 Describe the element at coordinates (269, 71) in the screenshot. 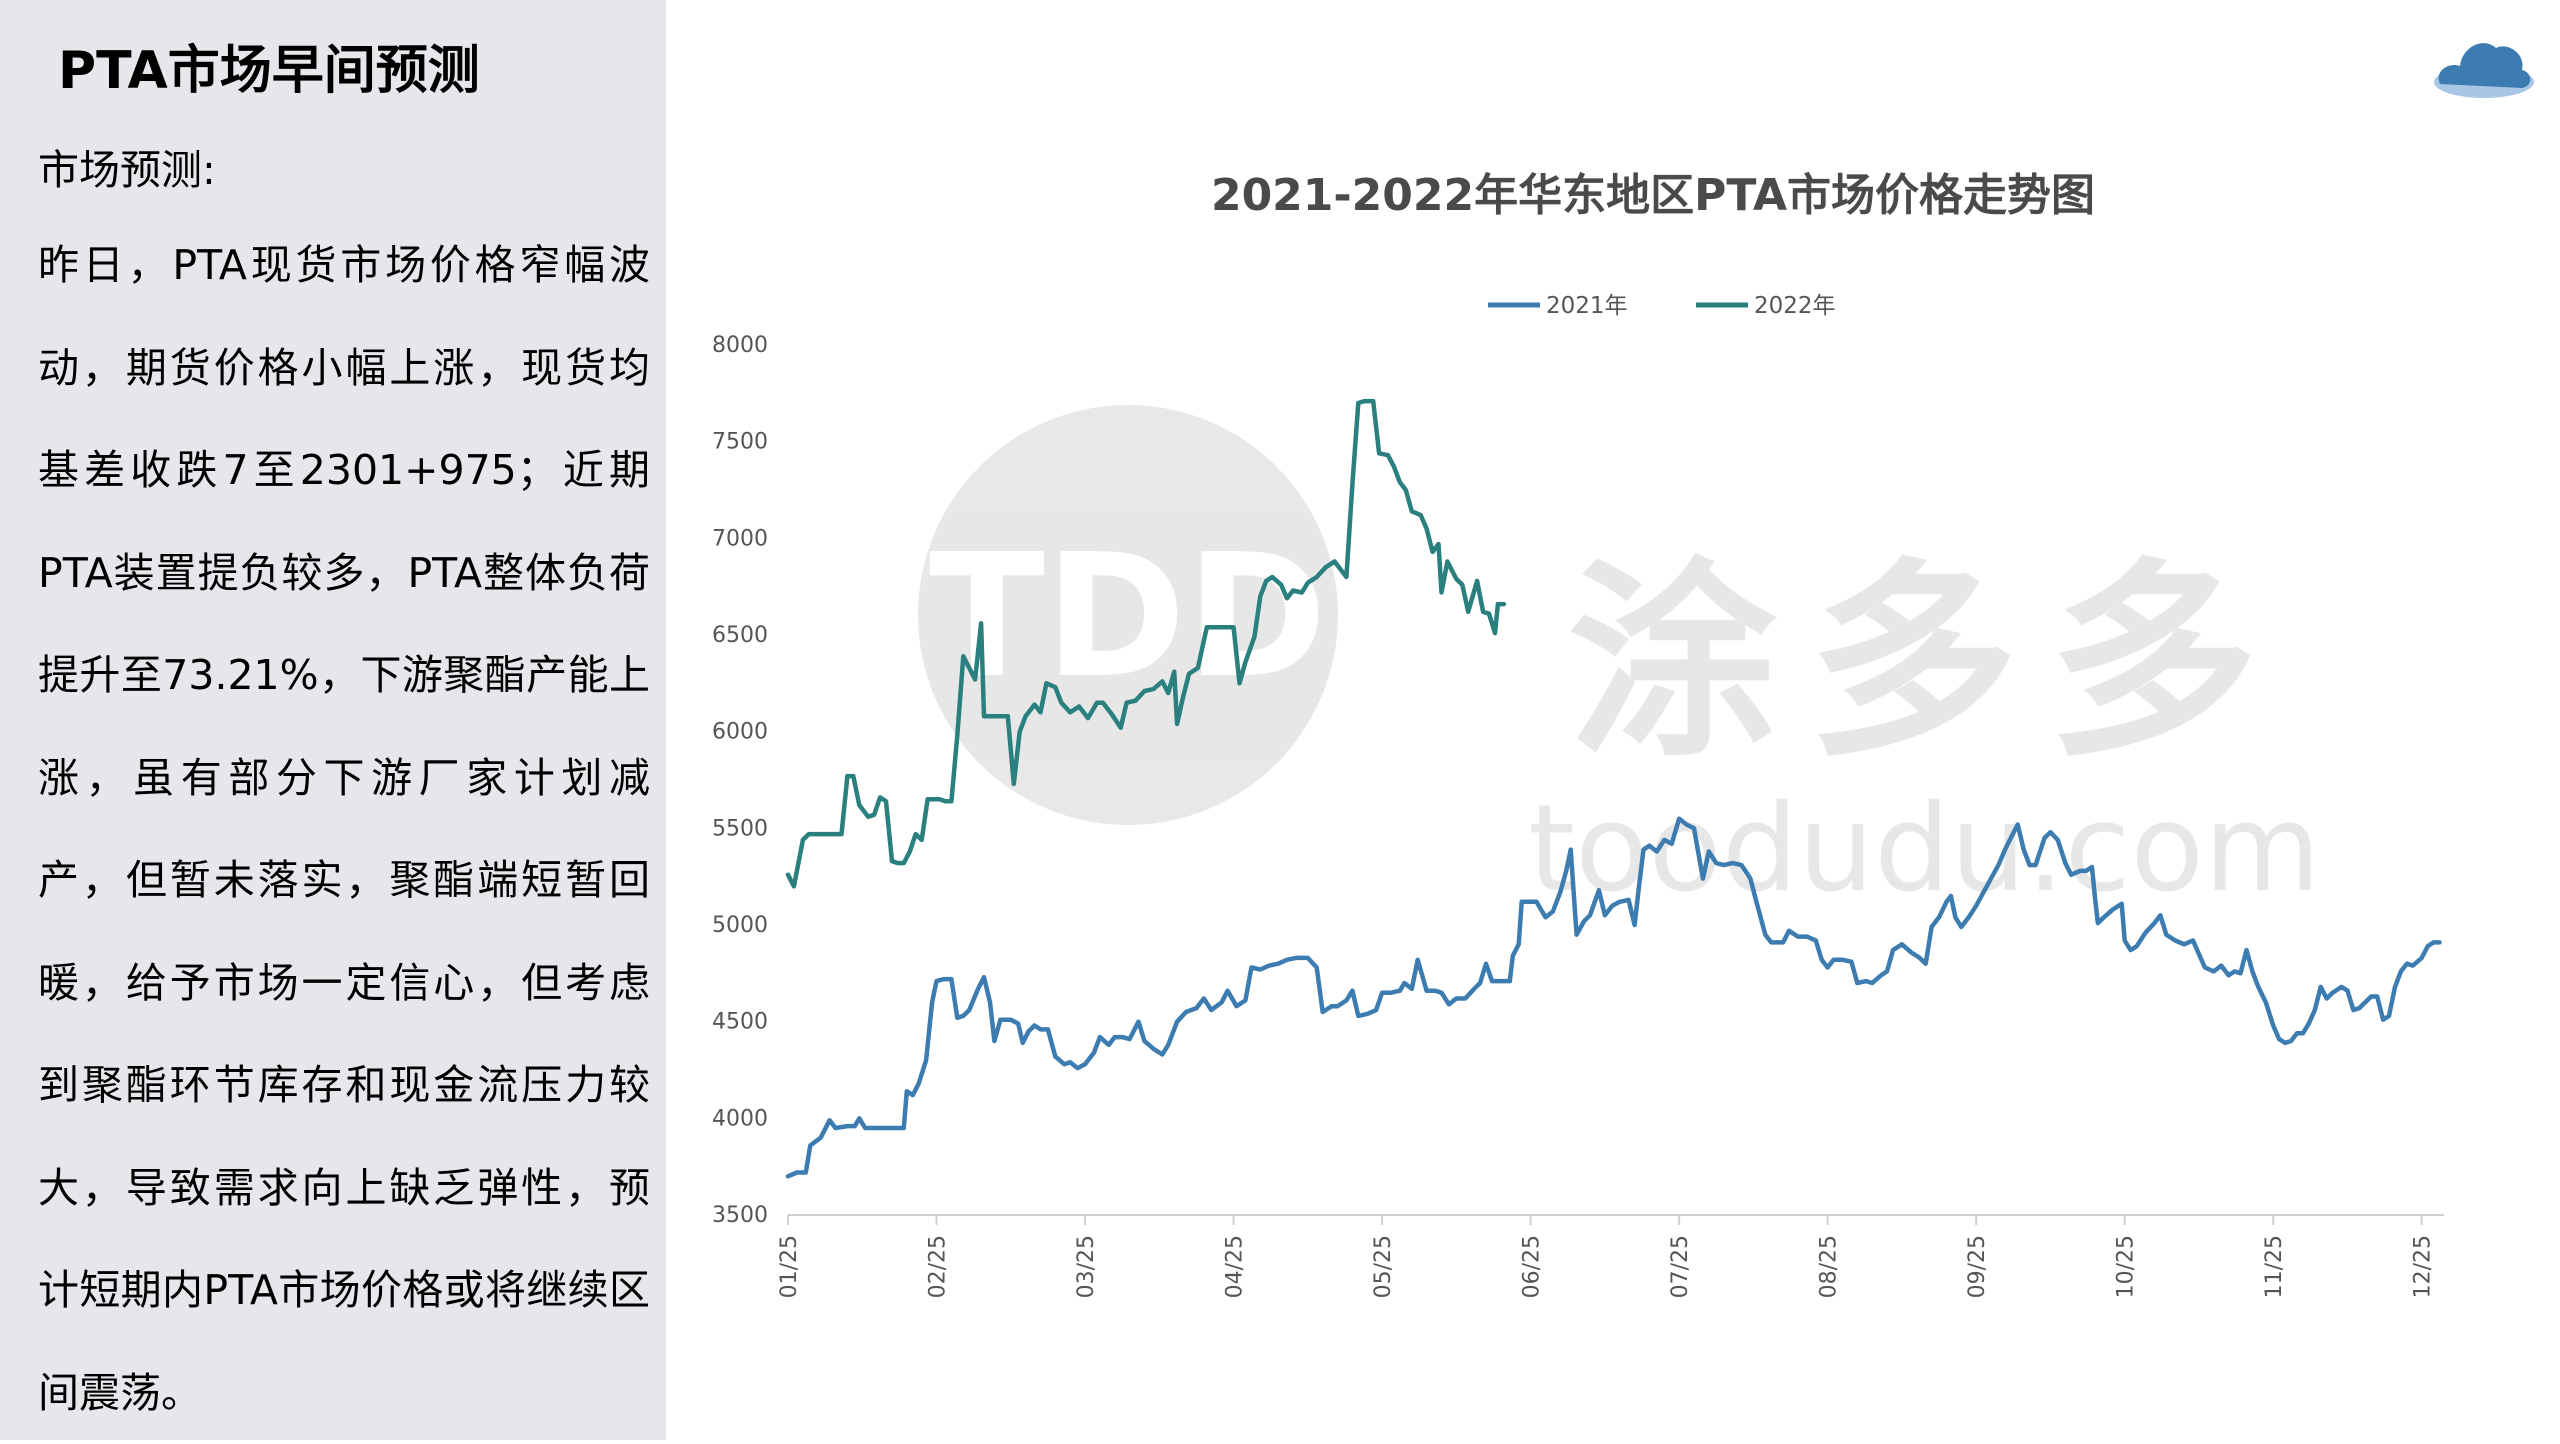

I see `page-title: PTA市场早间预测` at that location.